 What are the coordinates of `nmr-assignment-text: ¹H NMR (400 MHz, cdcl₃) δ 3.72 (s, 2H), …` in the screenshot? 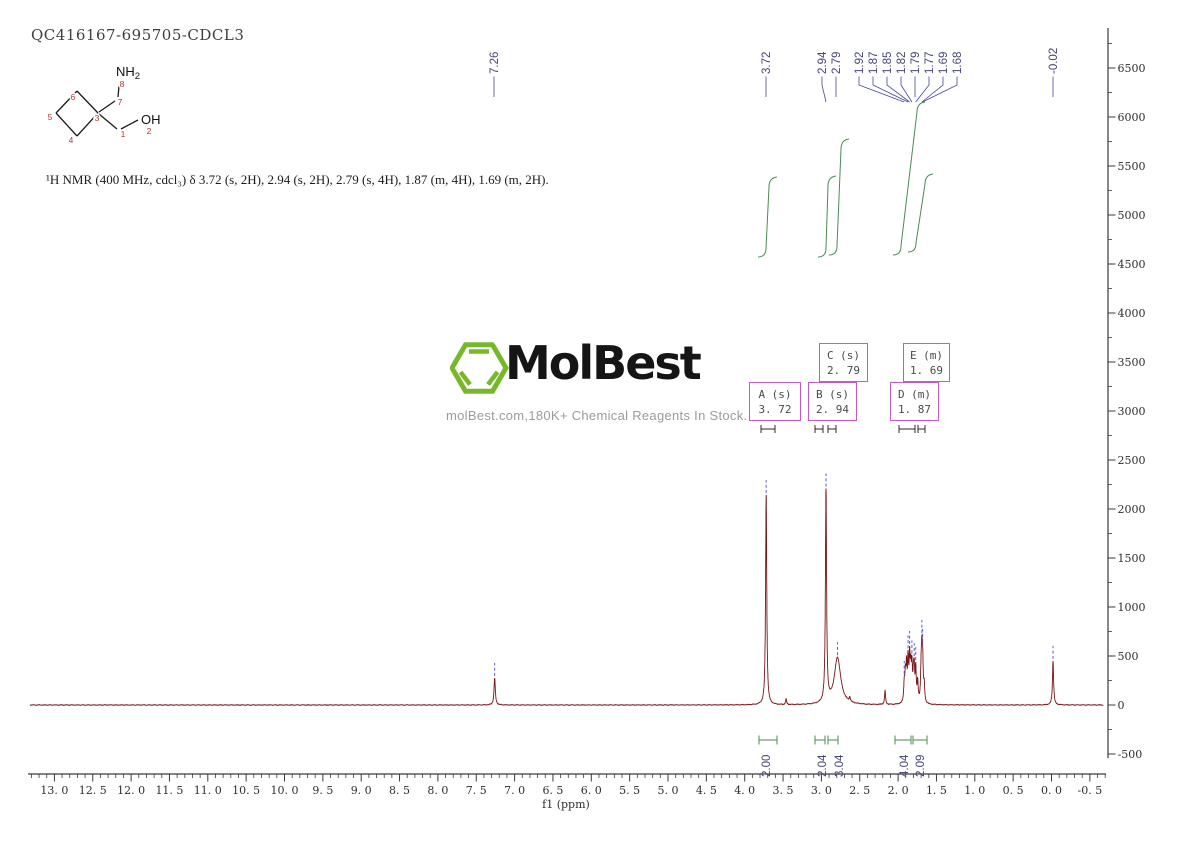 It's located at (297, 179).